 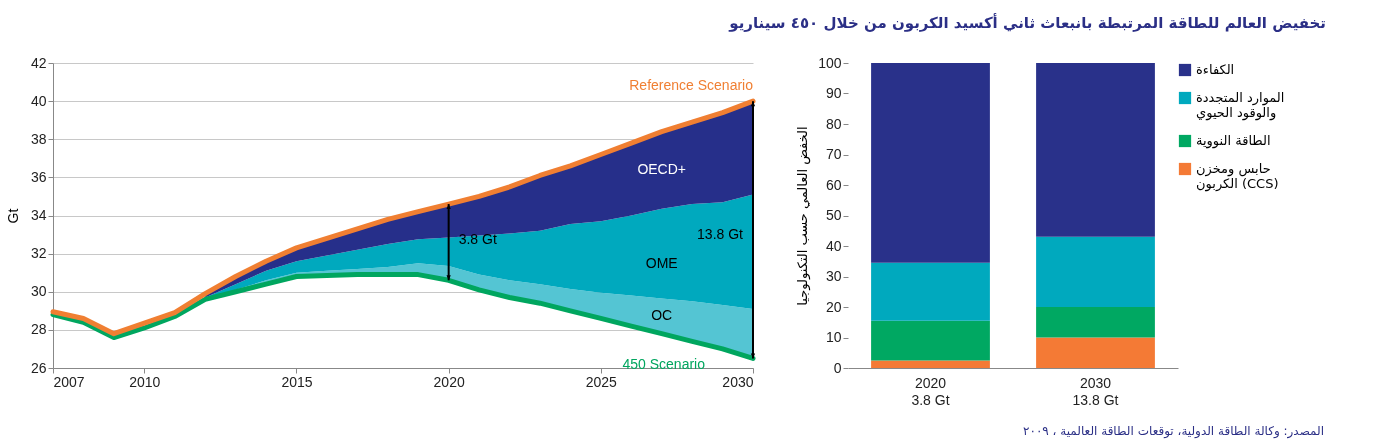 What do you see at coordinates (297, 381) in the screenshot?
I see `x-tick-label: 2015` at bounding box center [297, 381].